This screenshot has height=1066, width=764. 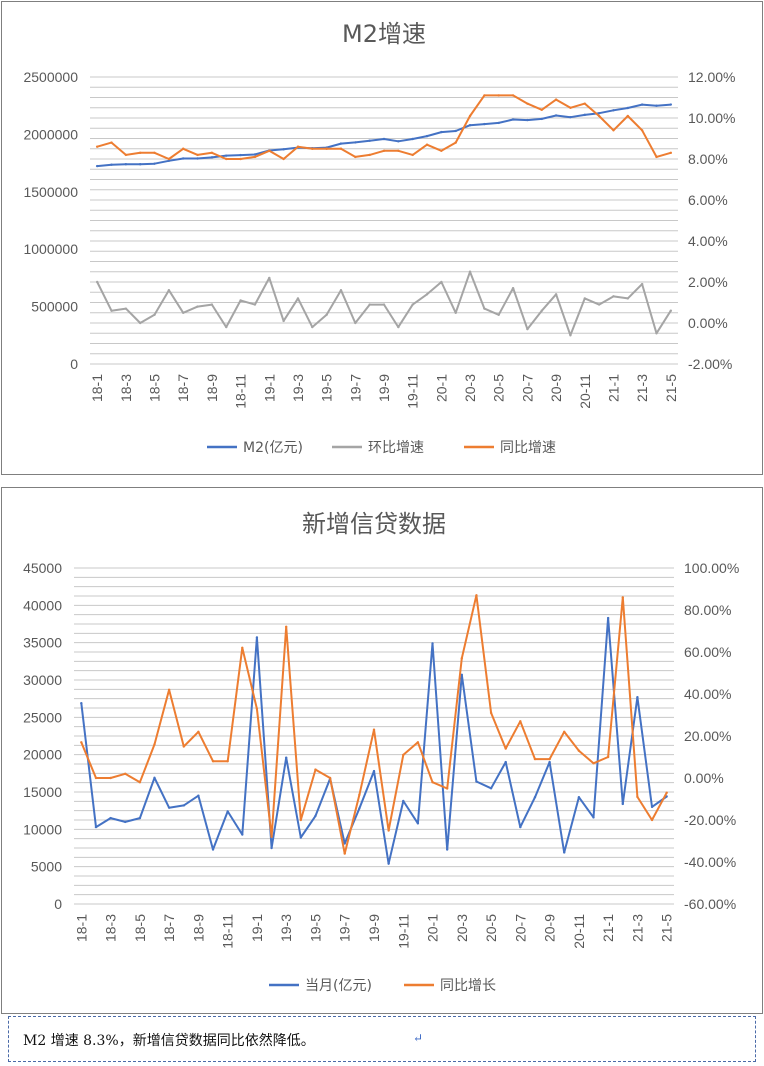 I want to click on loans-x-tick-label: 19-1, so click(x=257, y=928).